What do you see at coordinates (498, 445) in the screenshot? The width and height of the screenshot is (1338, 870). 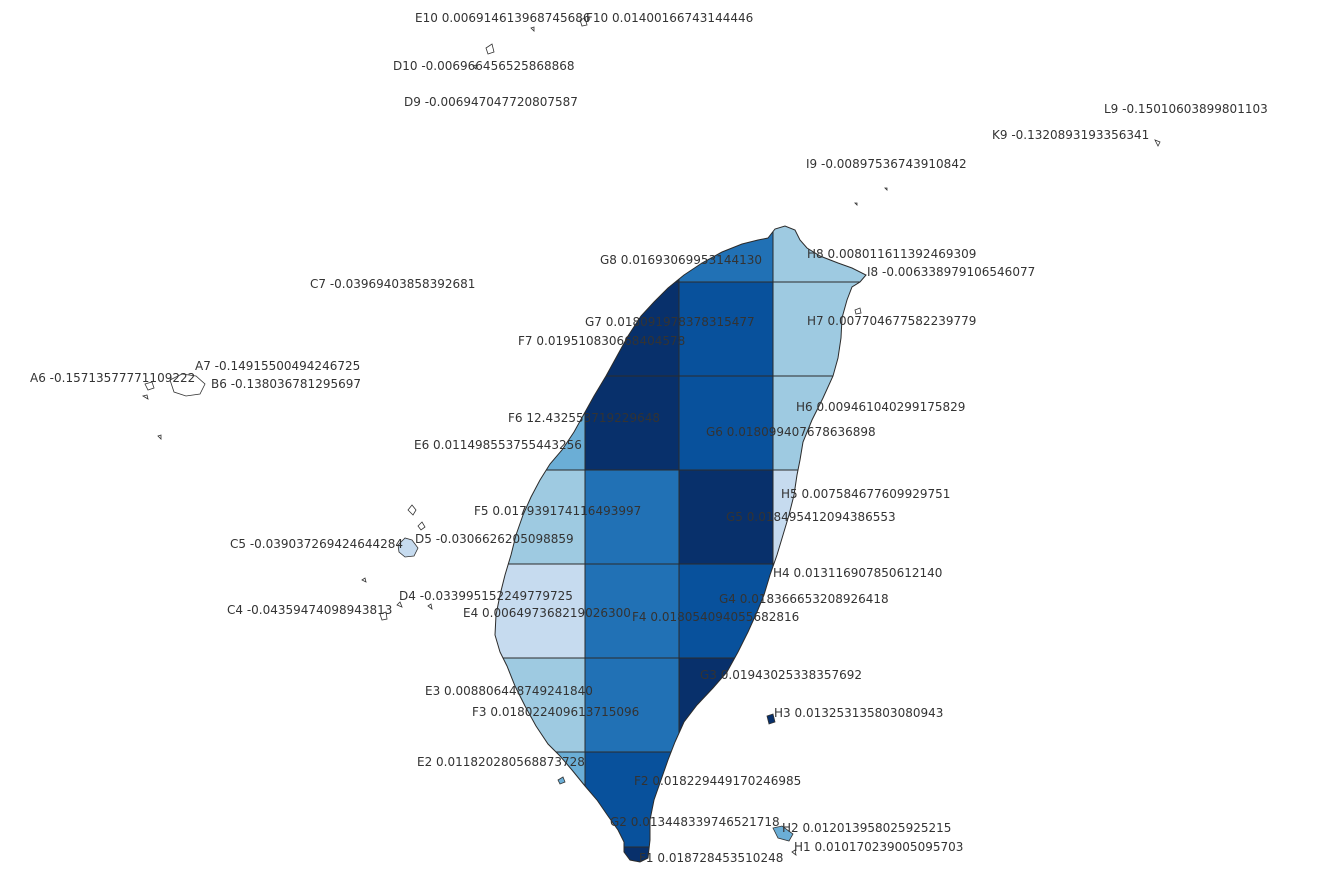 I see `label-E6: E6 0.011498553755443256` at bounding box center [498, 445].